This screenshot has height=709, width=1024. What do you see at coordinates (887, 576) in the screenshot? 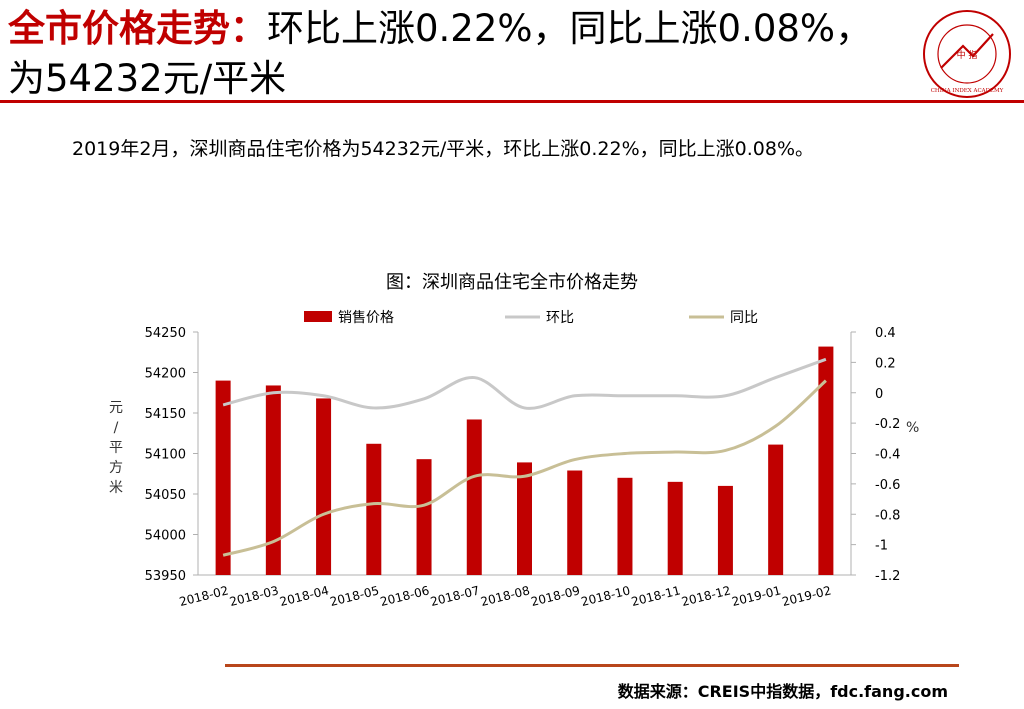
I see `right-tick-label: -1.2` at bounding box center [887, 576].